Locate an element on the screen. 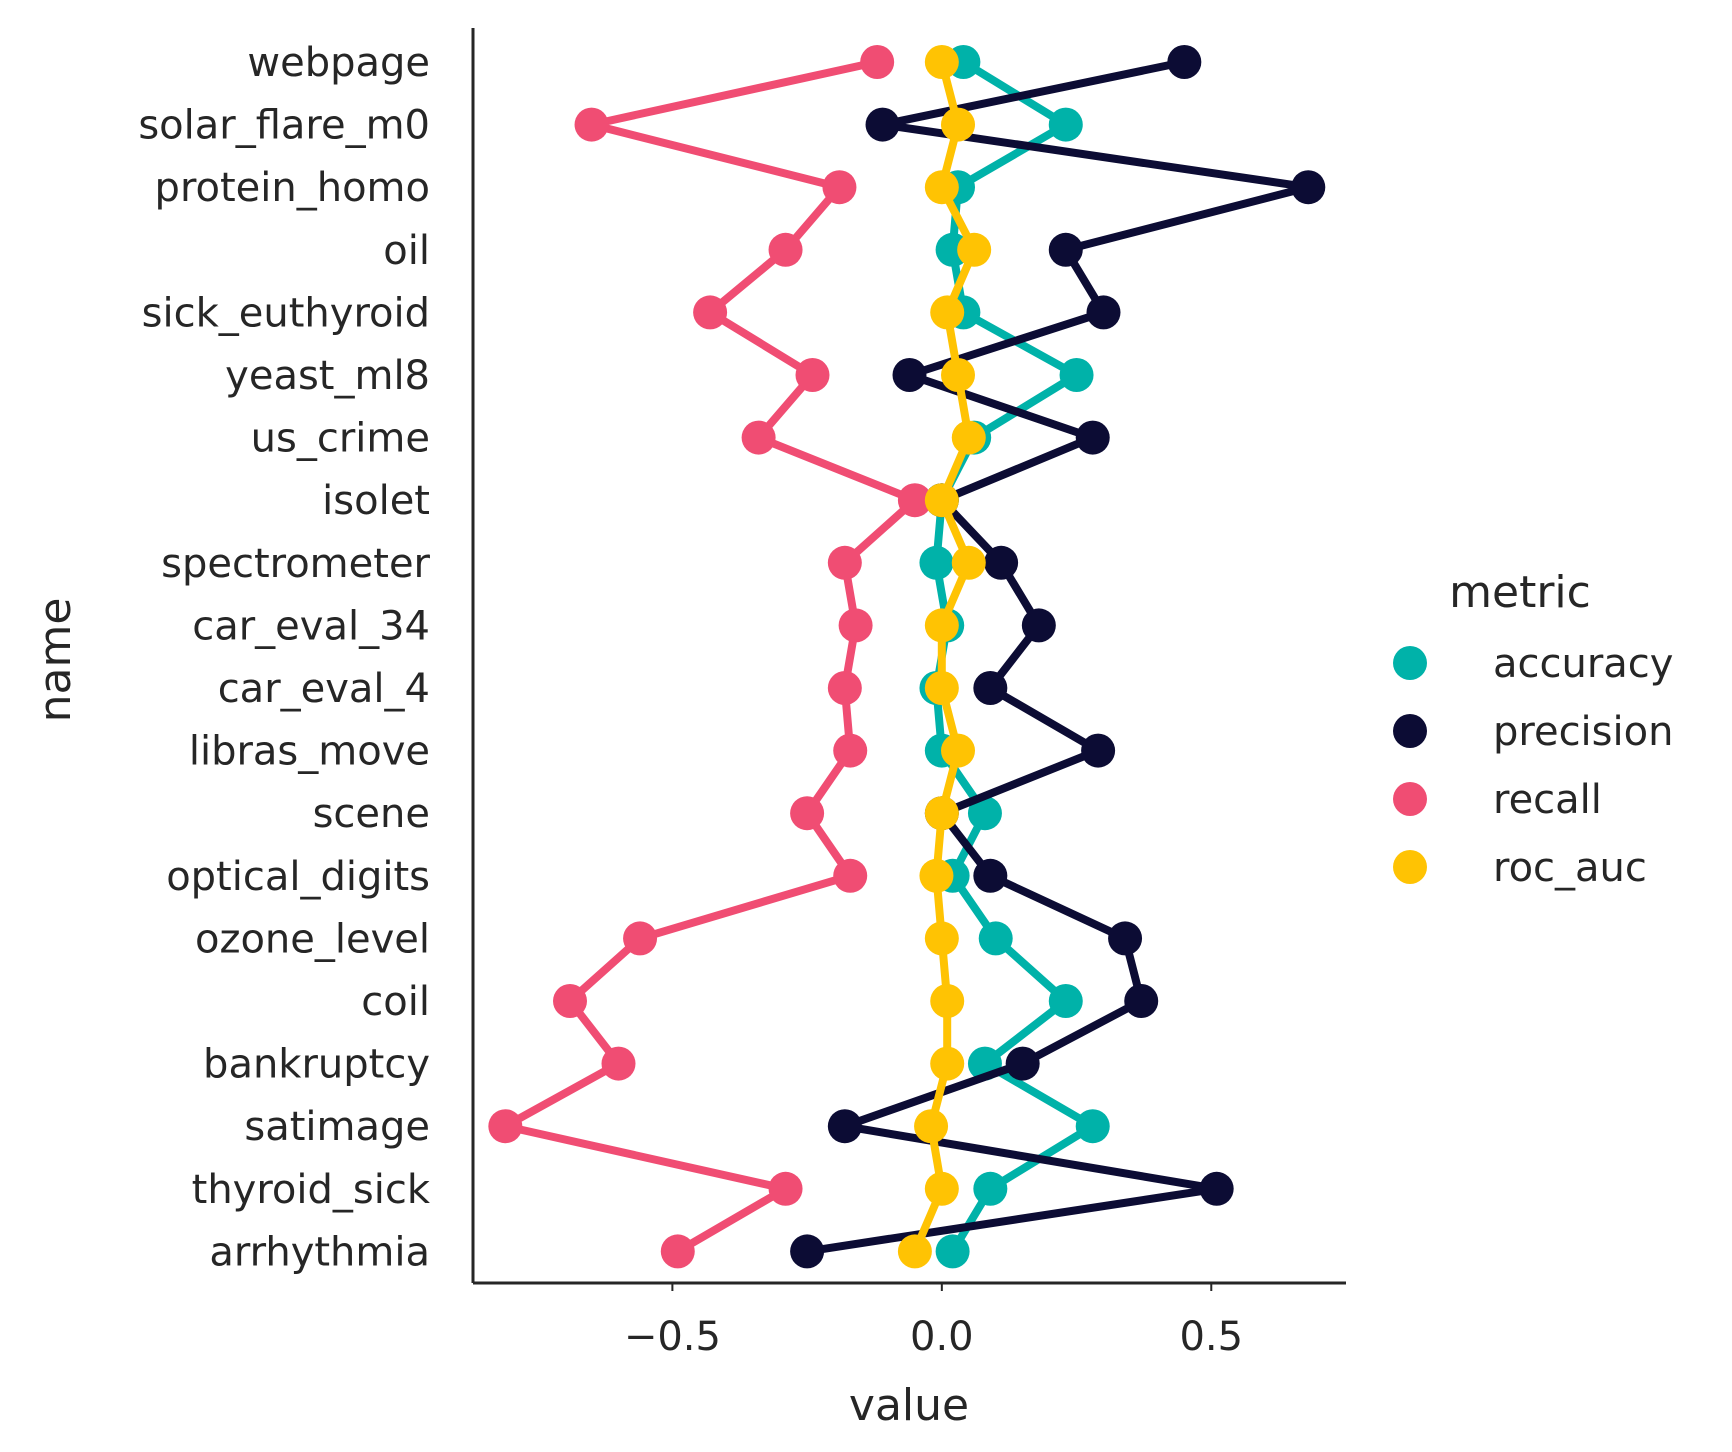  y-axis-title: name is located at coordinates (55, 660).